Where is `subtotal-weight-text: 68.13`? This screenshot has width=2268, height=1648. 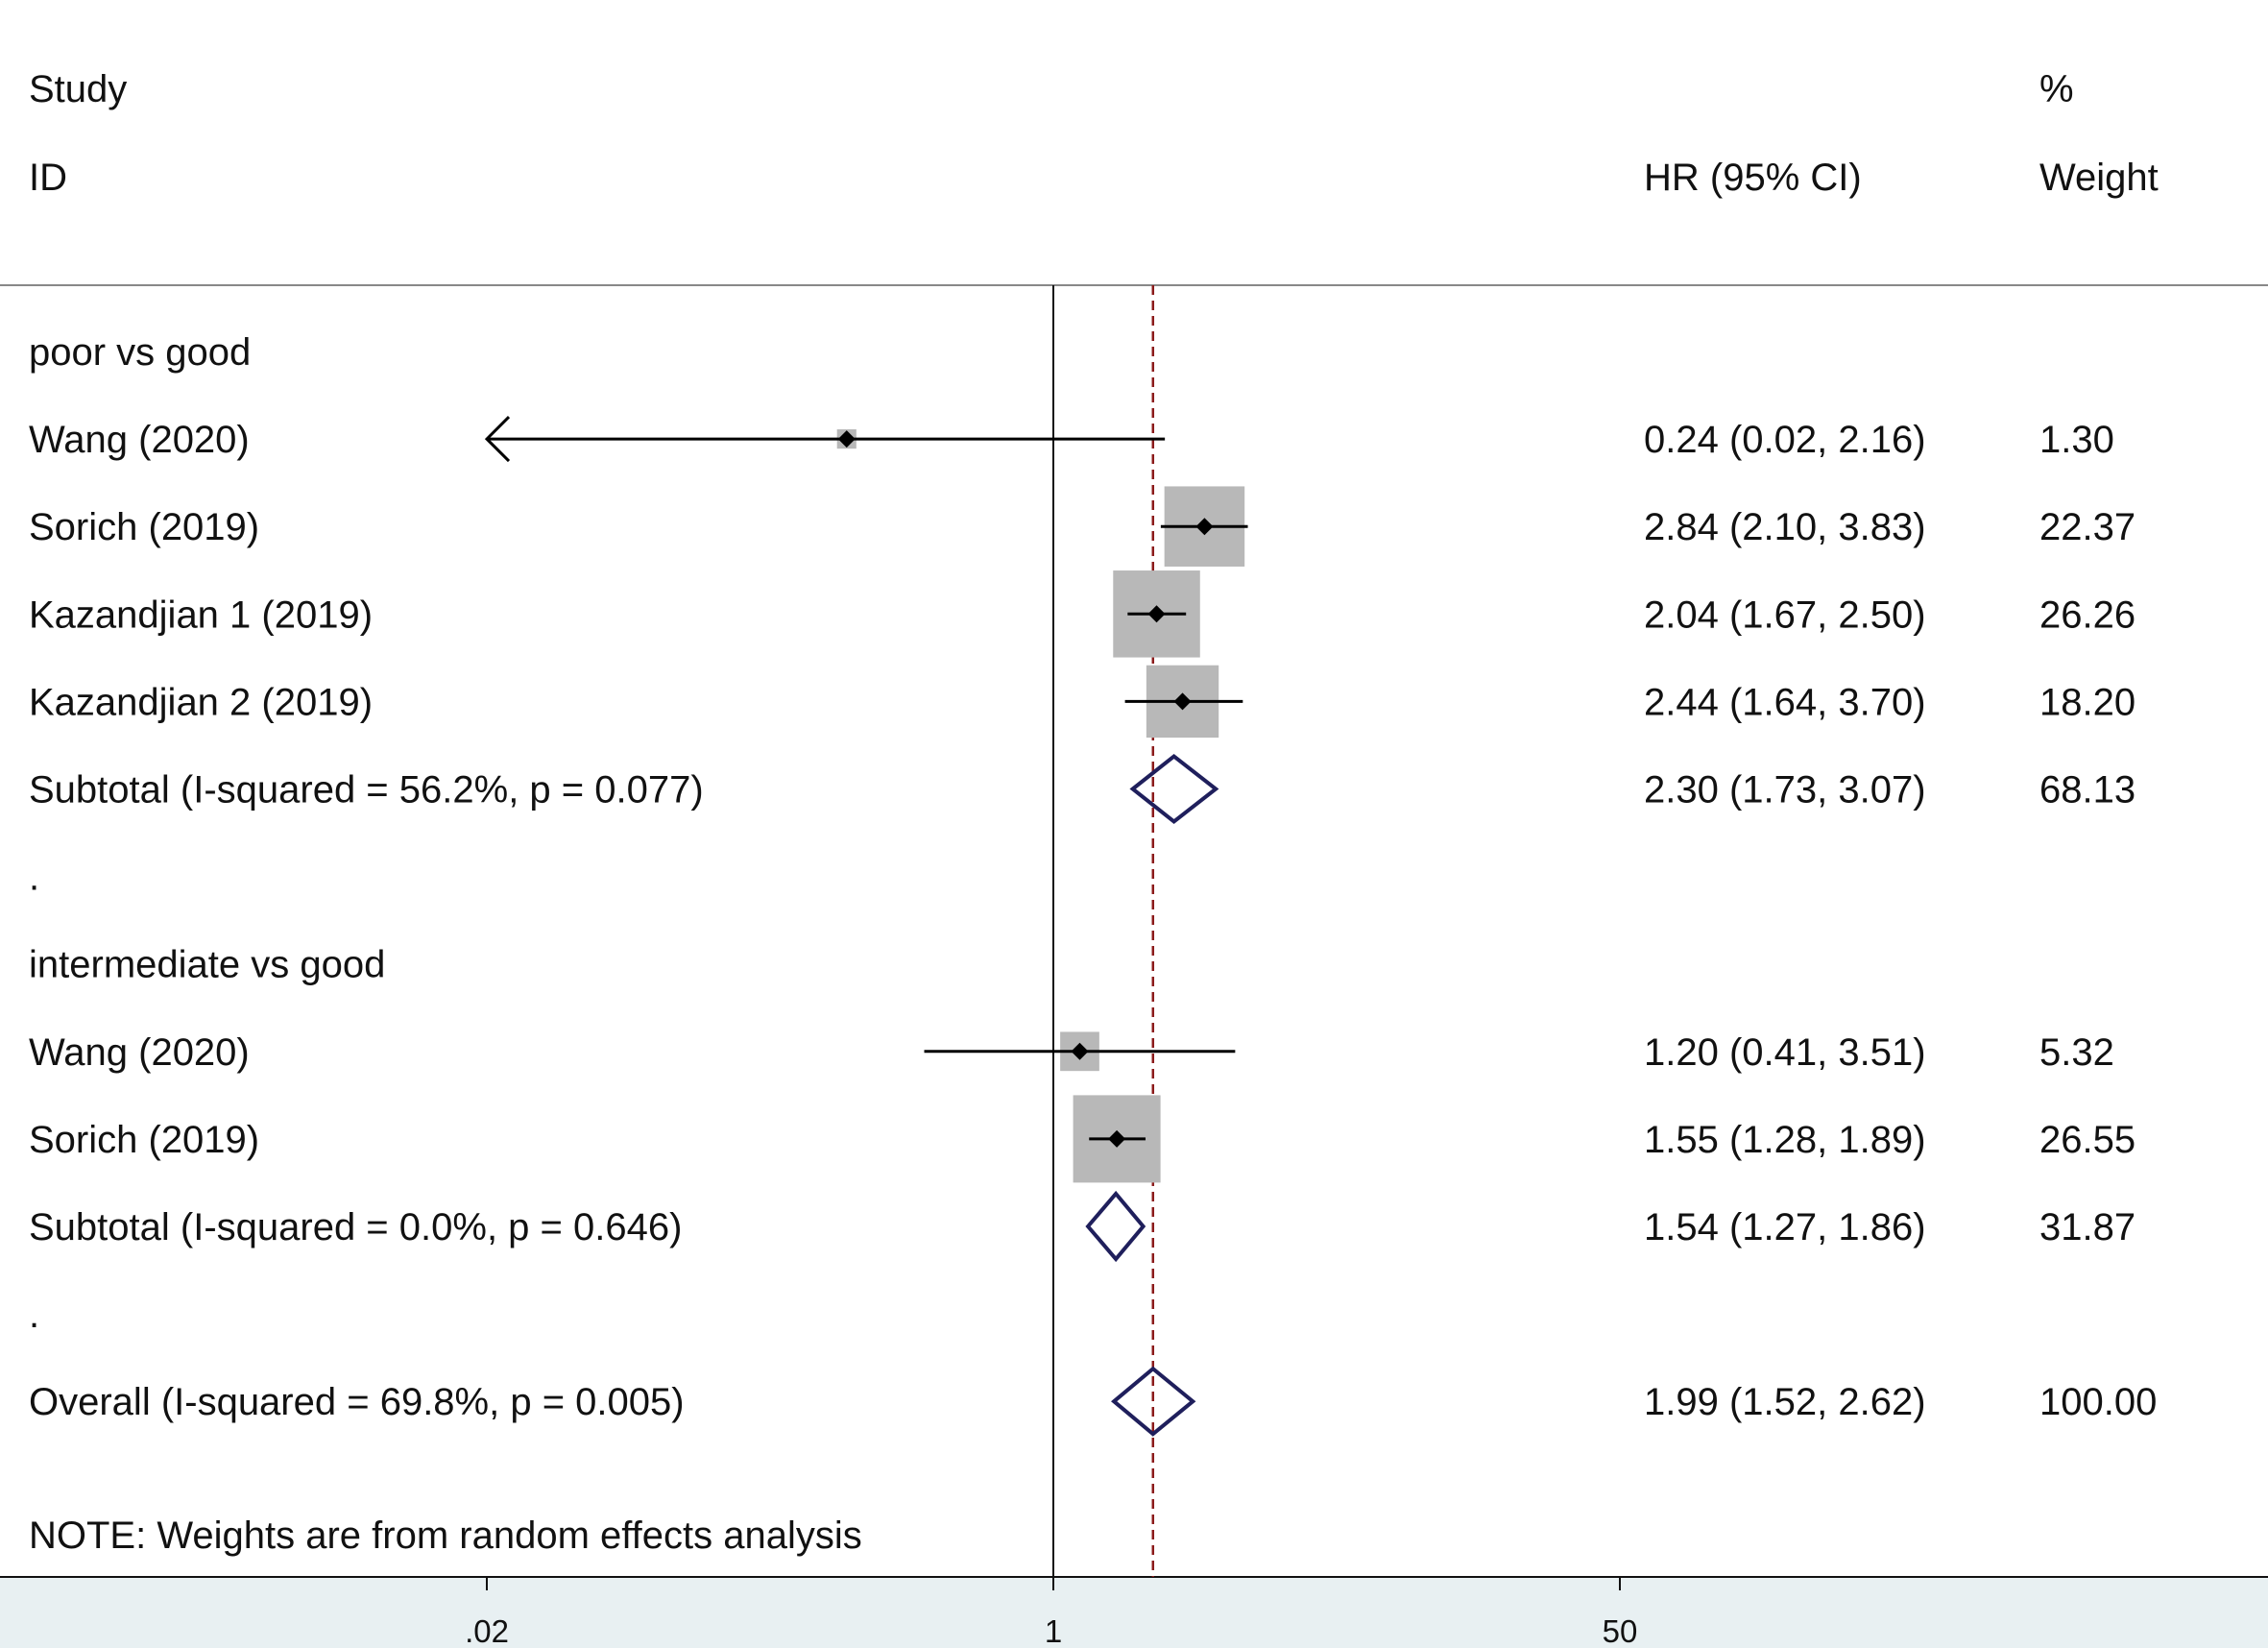
subtotal-weight-text: 68.13 is located at coordinates (2087, 791).